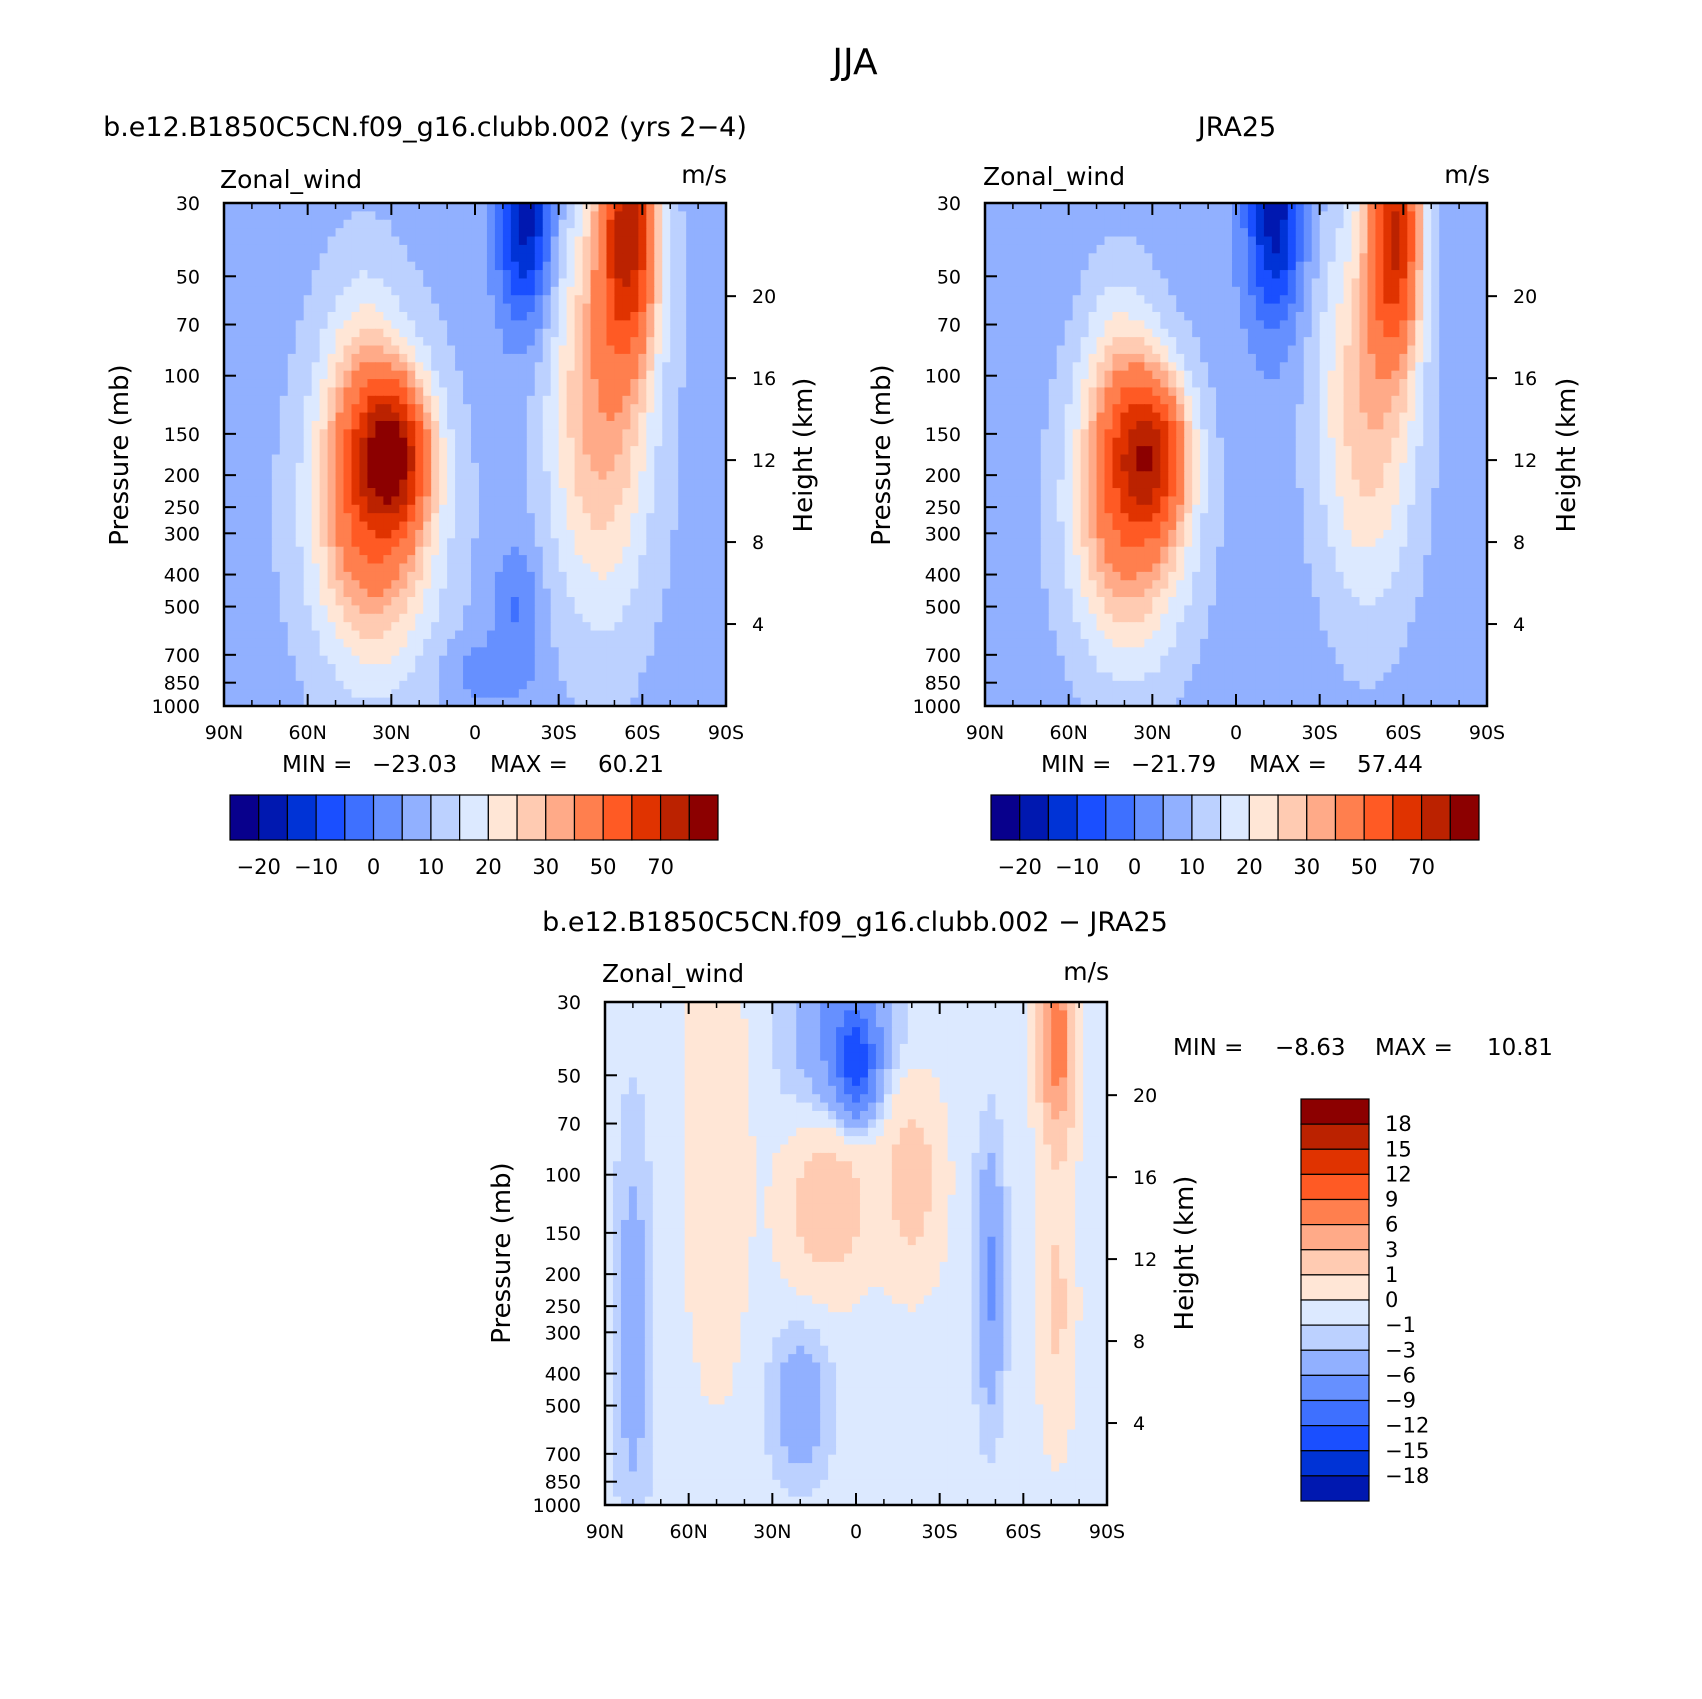  What do you see at coordinates (1236, 127) in the screenshot?
I see `panel-obs-title: JRA25` at bounding box center [1236, 127].